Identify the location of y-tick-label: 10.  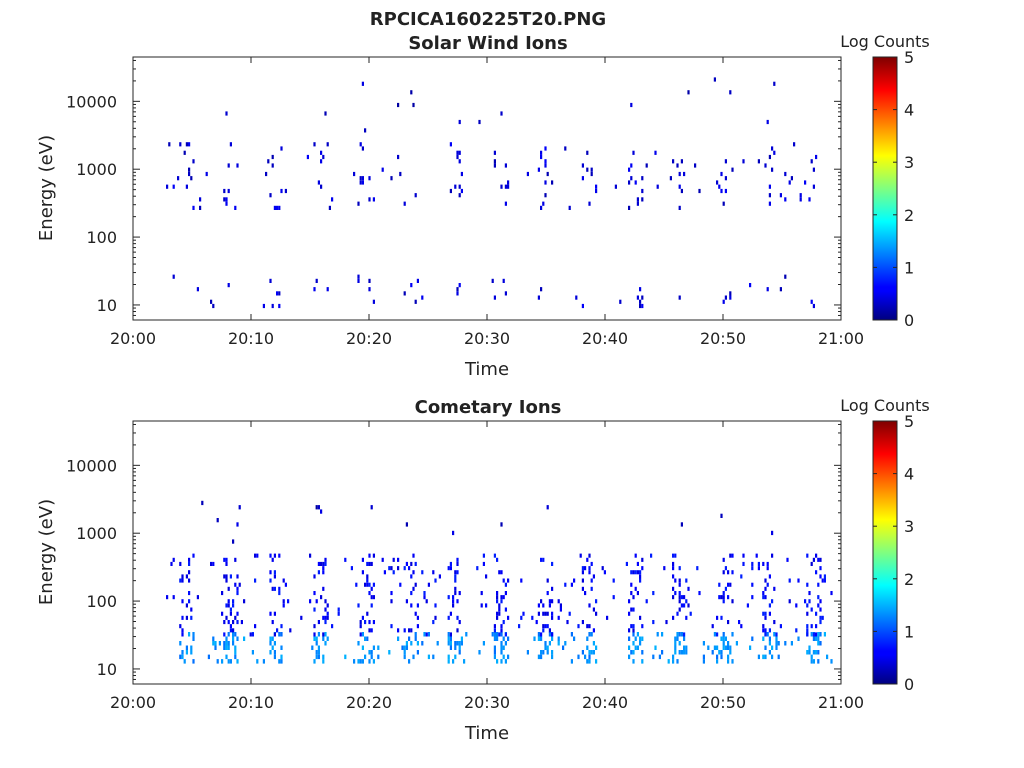
(107, 305).